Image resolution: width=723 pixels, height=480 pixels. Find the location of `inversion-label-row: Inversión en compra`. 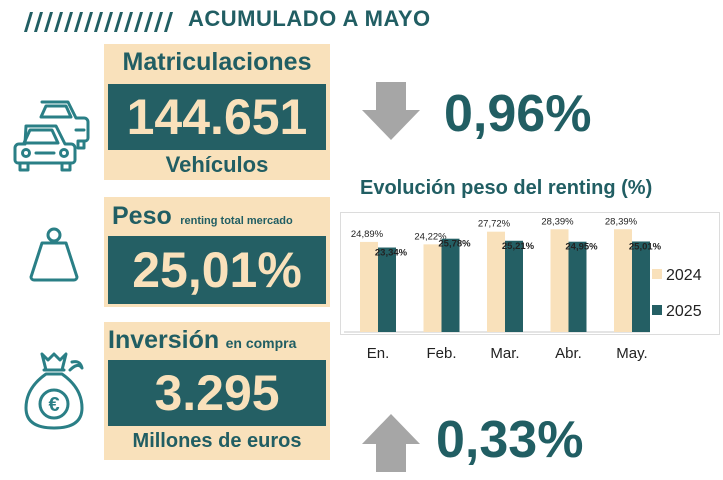

inversion-label-row: Inversión en compra is located at coordinates (202, 340).